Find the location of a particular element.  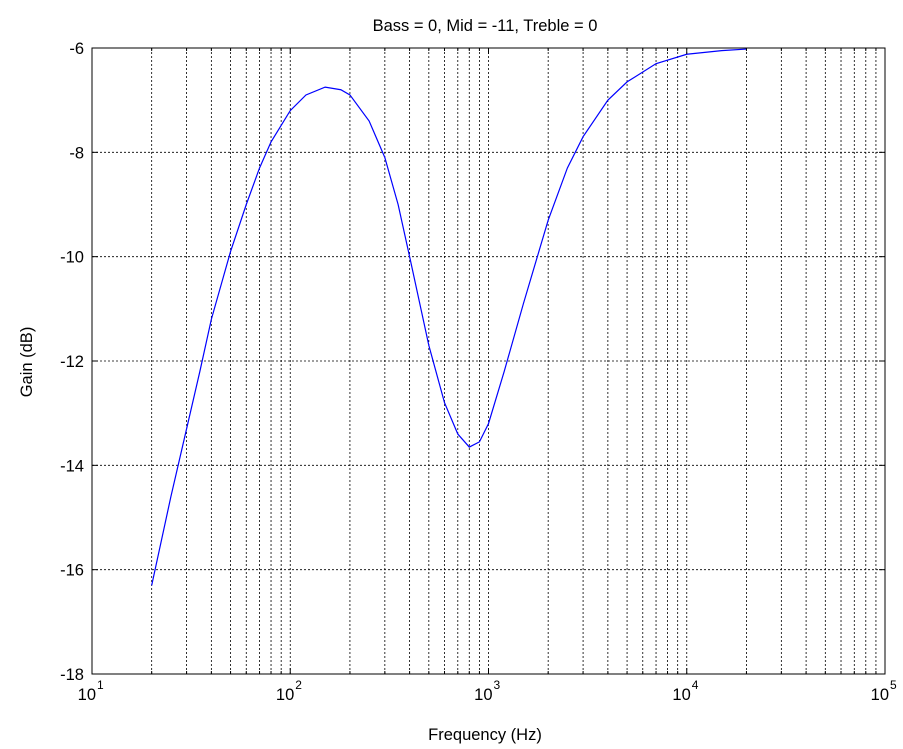

x-tick-label: 10³ is located at coordinates (487, 691).